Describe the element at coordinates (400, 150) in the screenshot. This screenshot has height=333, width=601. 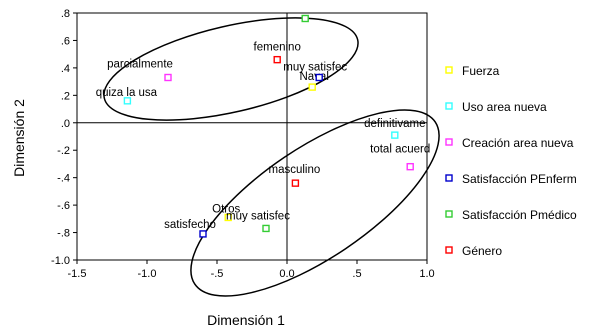
I see `data-label: total acuerd` at that location.